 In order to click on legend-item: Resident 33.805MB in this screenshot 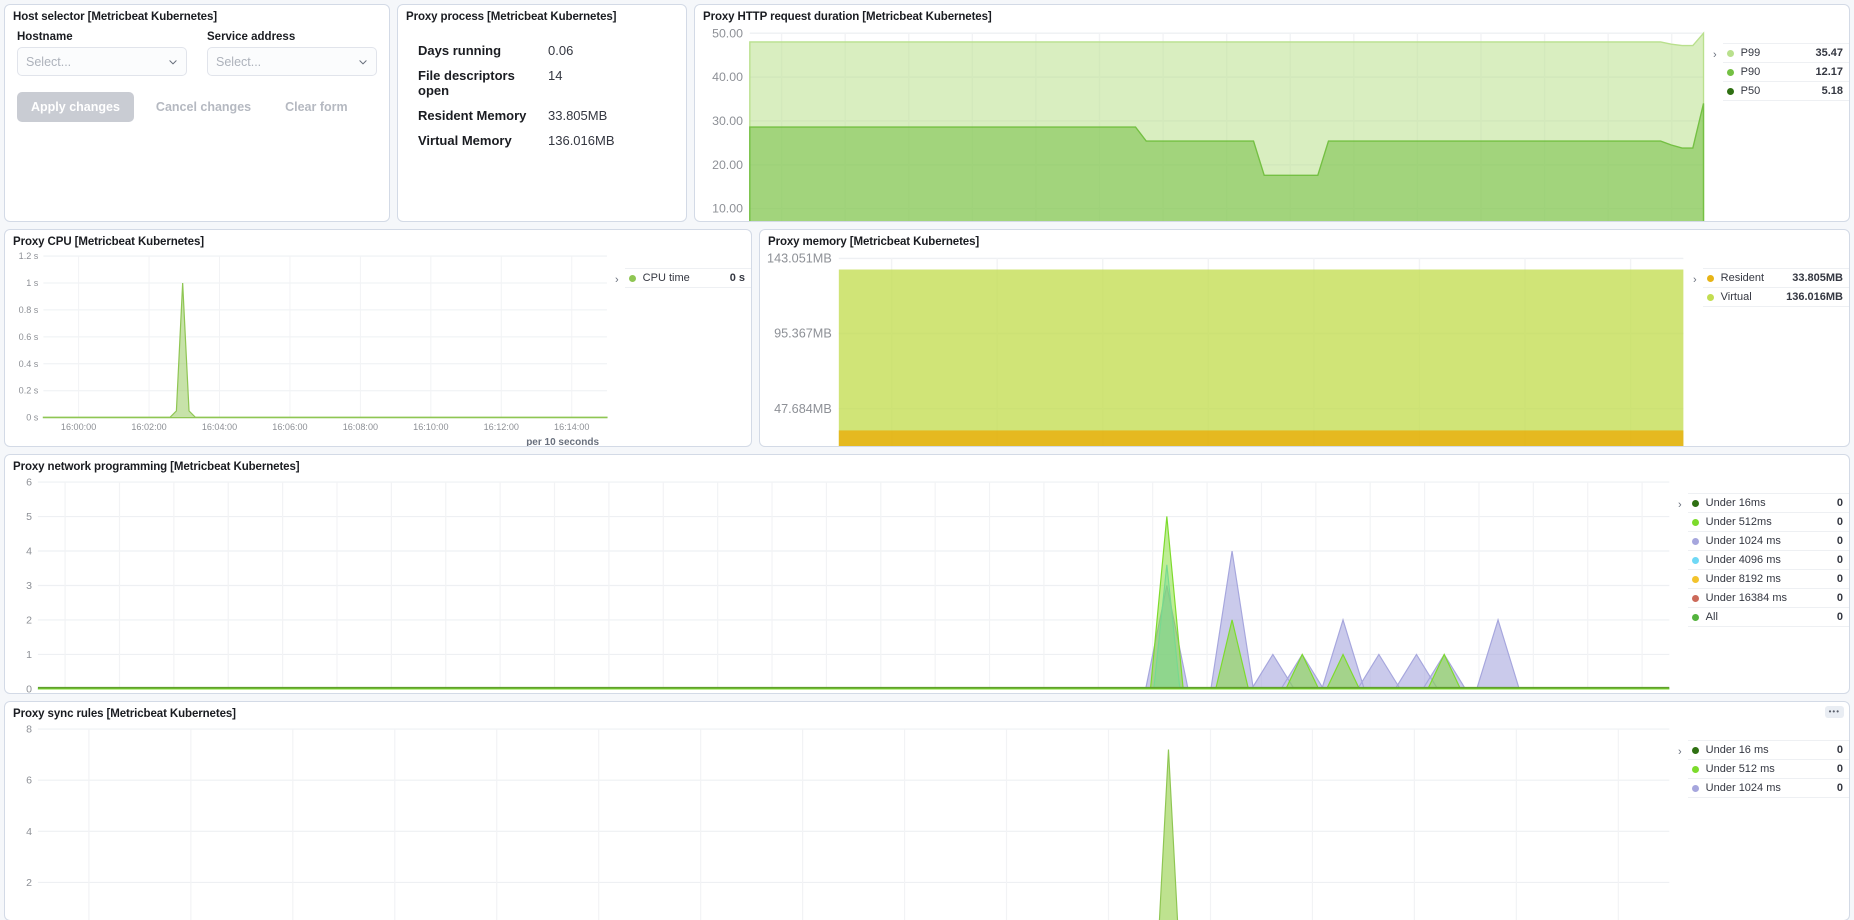, I will do `click(1775, 278)`.